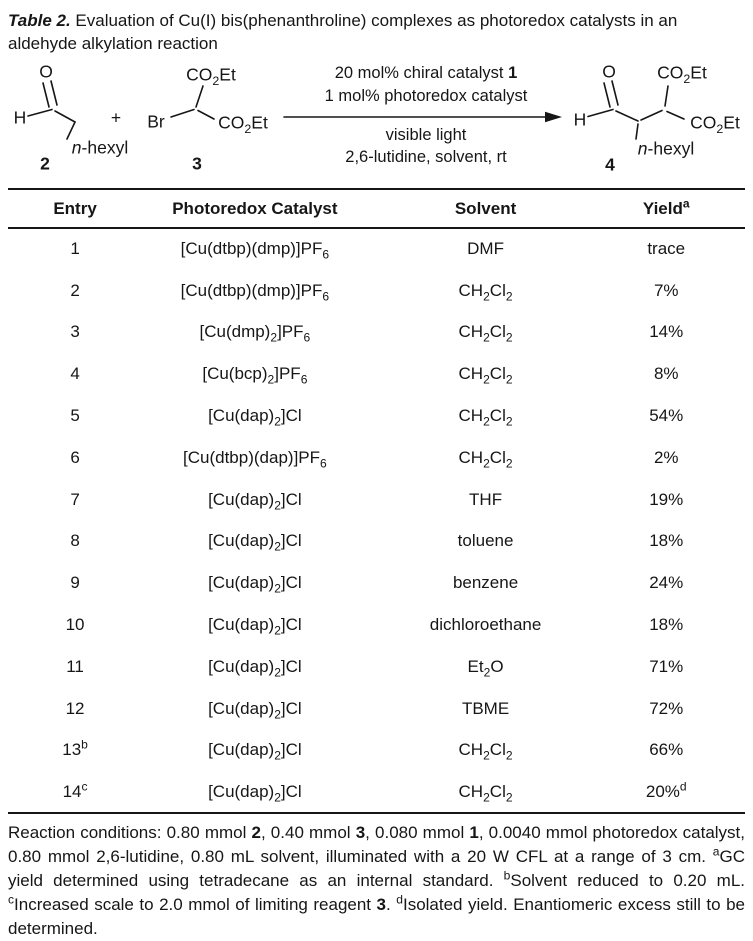  I want to click on entry-cell: 9, so click(75, 583).